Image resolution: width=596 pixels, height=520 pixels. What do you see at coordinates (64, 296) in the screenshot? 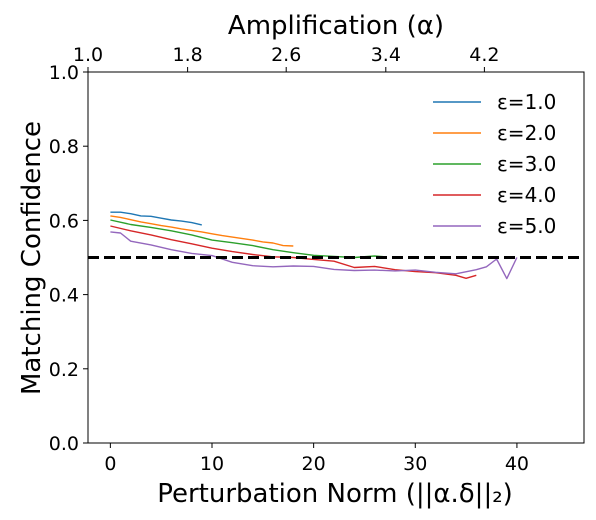
I see `y-tick-label: 0.4` at bounding box center [64, 296].